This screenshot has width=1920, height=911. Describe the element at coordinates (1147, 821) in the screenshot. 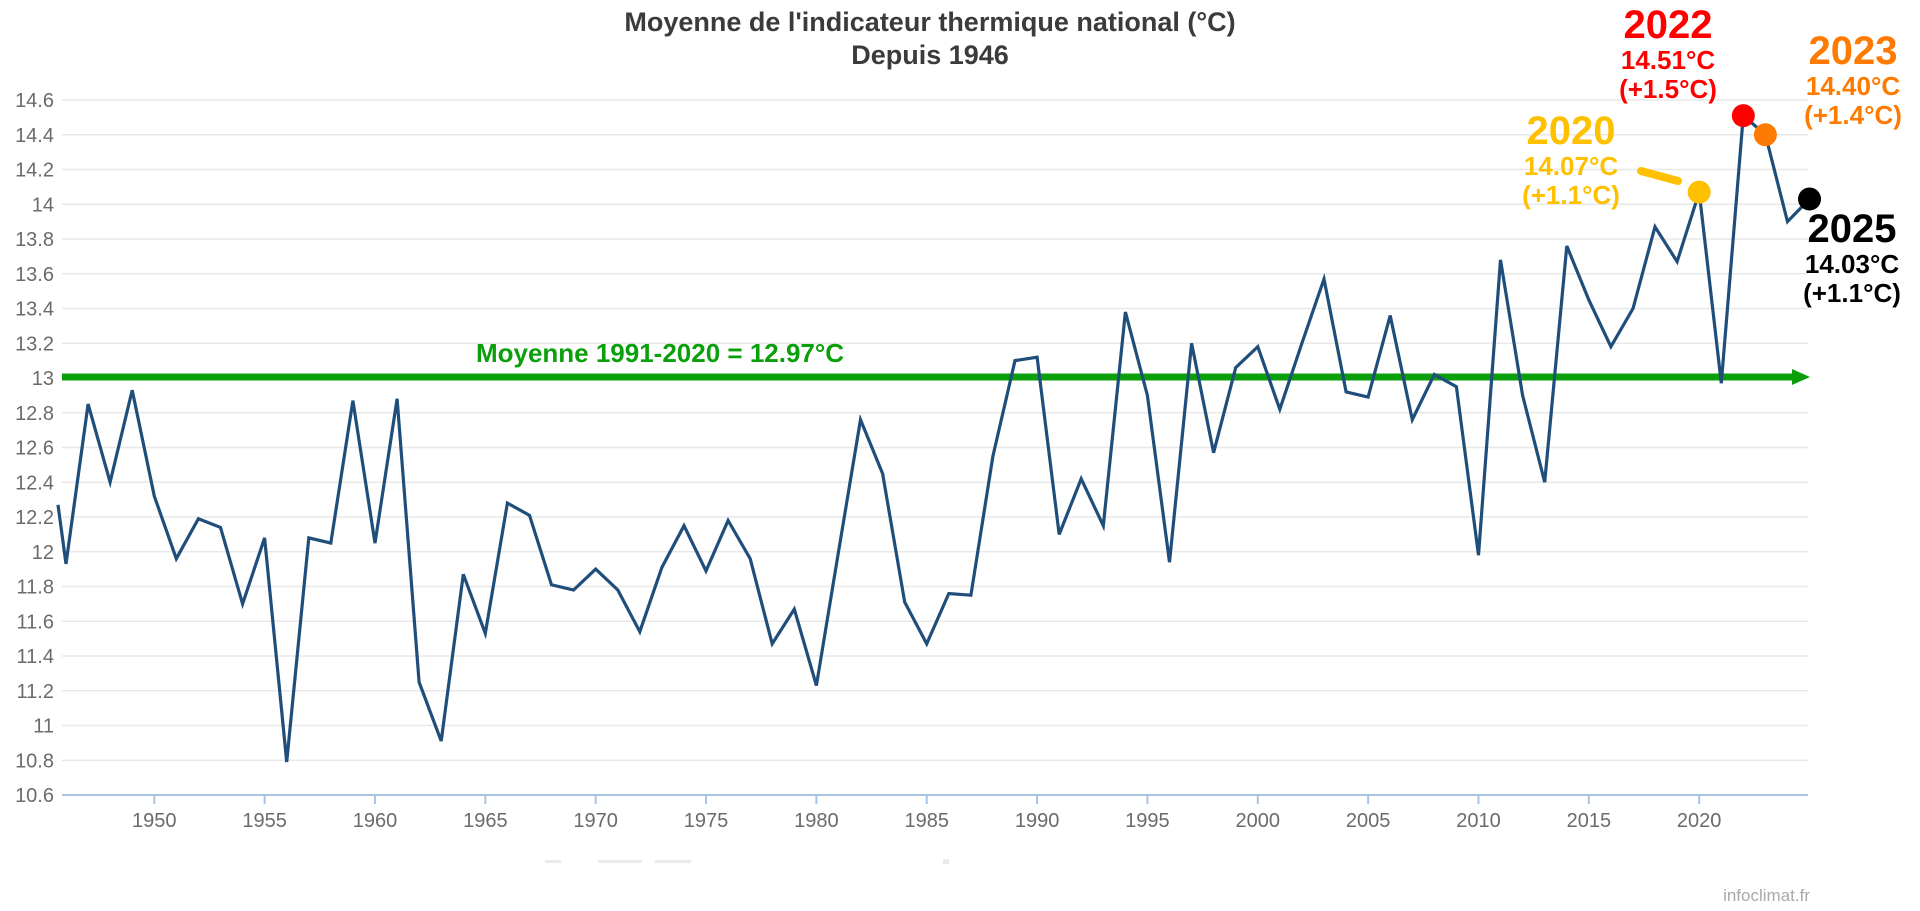

I see `x-tick-label: 1995` at that location.